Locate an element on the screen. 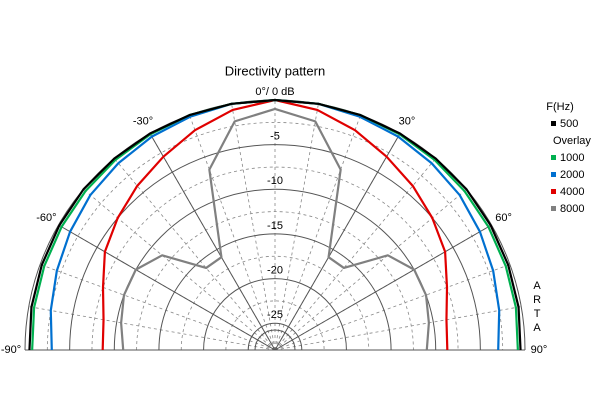 This screenshot has height=400, width=600. r-tick-label: -15 is located at coordinates (275, 226).